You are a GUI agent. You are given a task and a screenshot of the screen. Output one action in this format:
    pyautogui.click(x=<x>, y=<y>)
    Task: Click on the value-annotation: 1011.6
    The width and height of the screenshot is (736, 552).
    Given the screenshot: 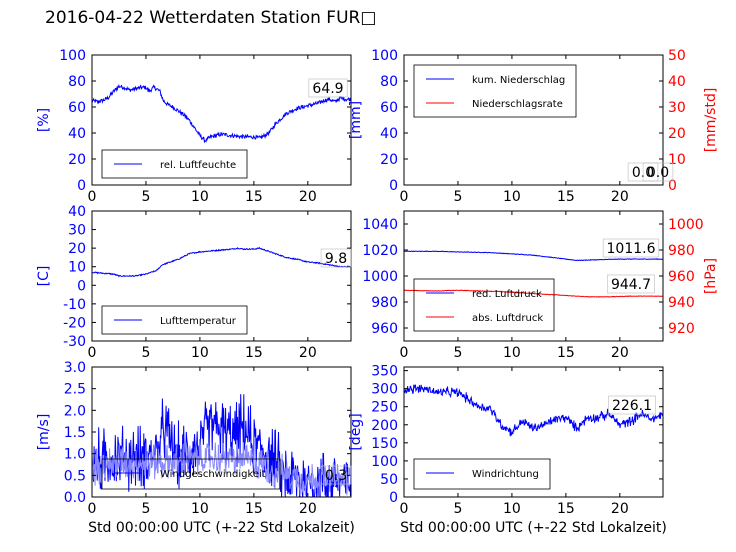 What is the action you would take?
    pyautogui.click(x=631, y=249)
    